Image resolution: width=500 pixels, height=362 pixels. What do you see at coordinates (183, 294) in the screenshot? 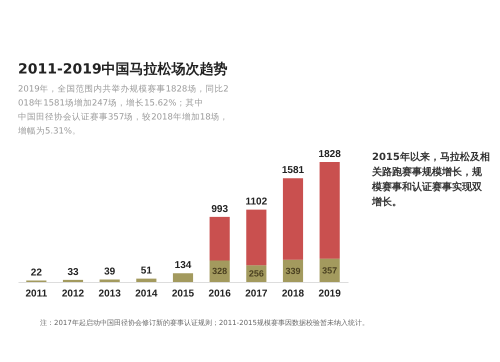
I see `x-tick-label: 2015` at bounding box center [183, 294].